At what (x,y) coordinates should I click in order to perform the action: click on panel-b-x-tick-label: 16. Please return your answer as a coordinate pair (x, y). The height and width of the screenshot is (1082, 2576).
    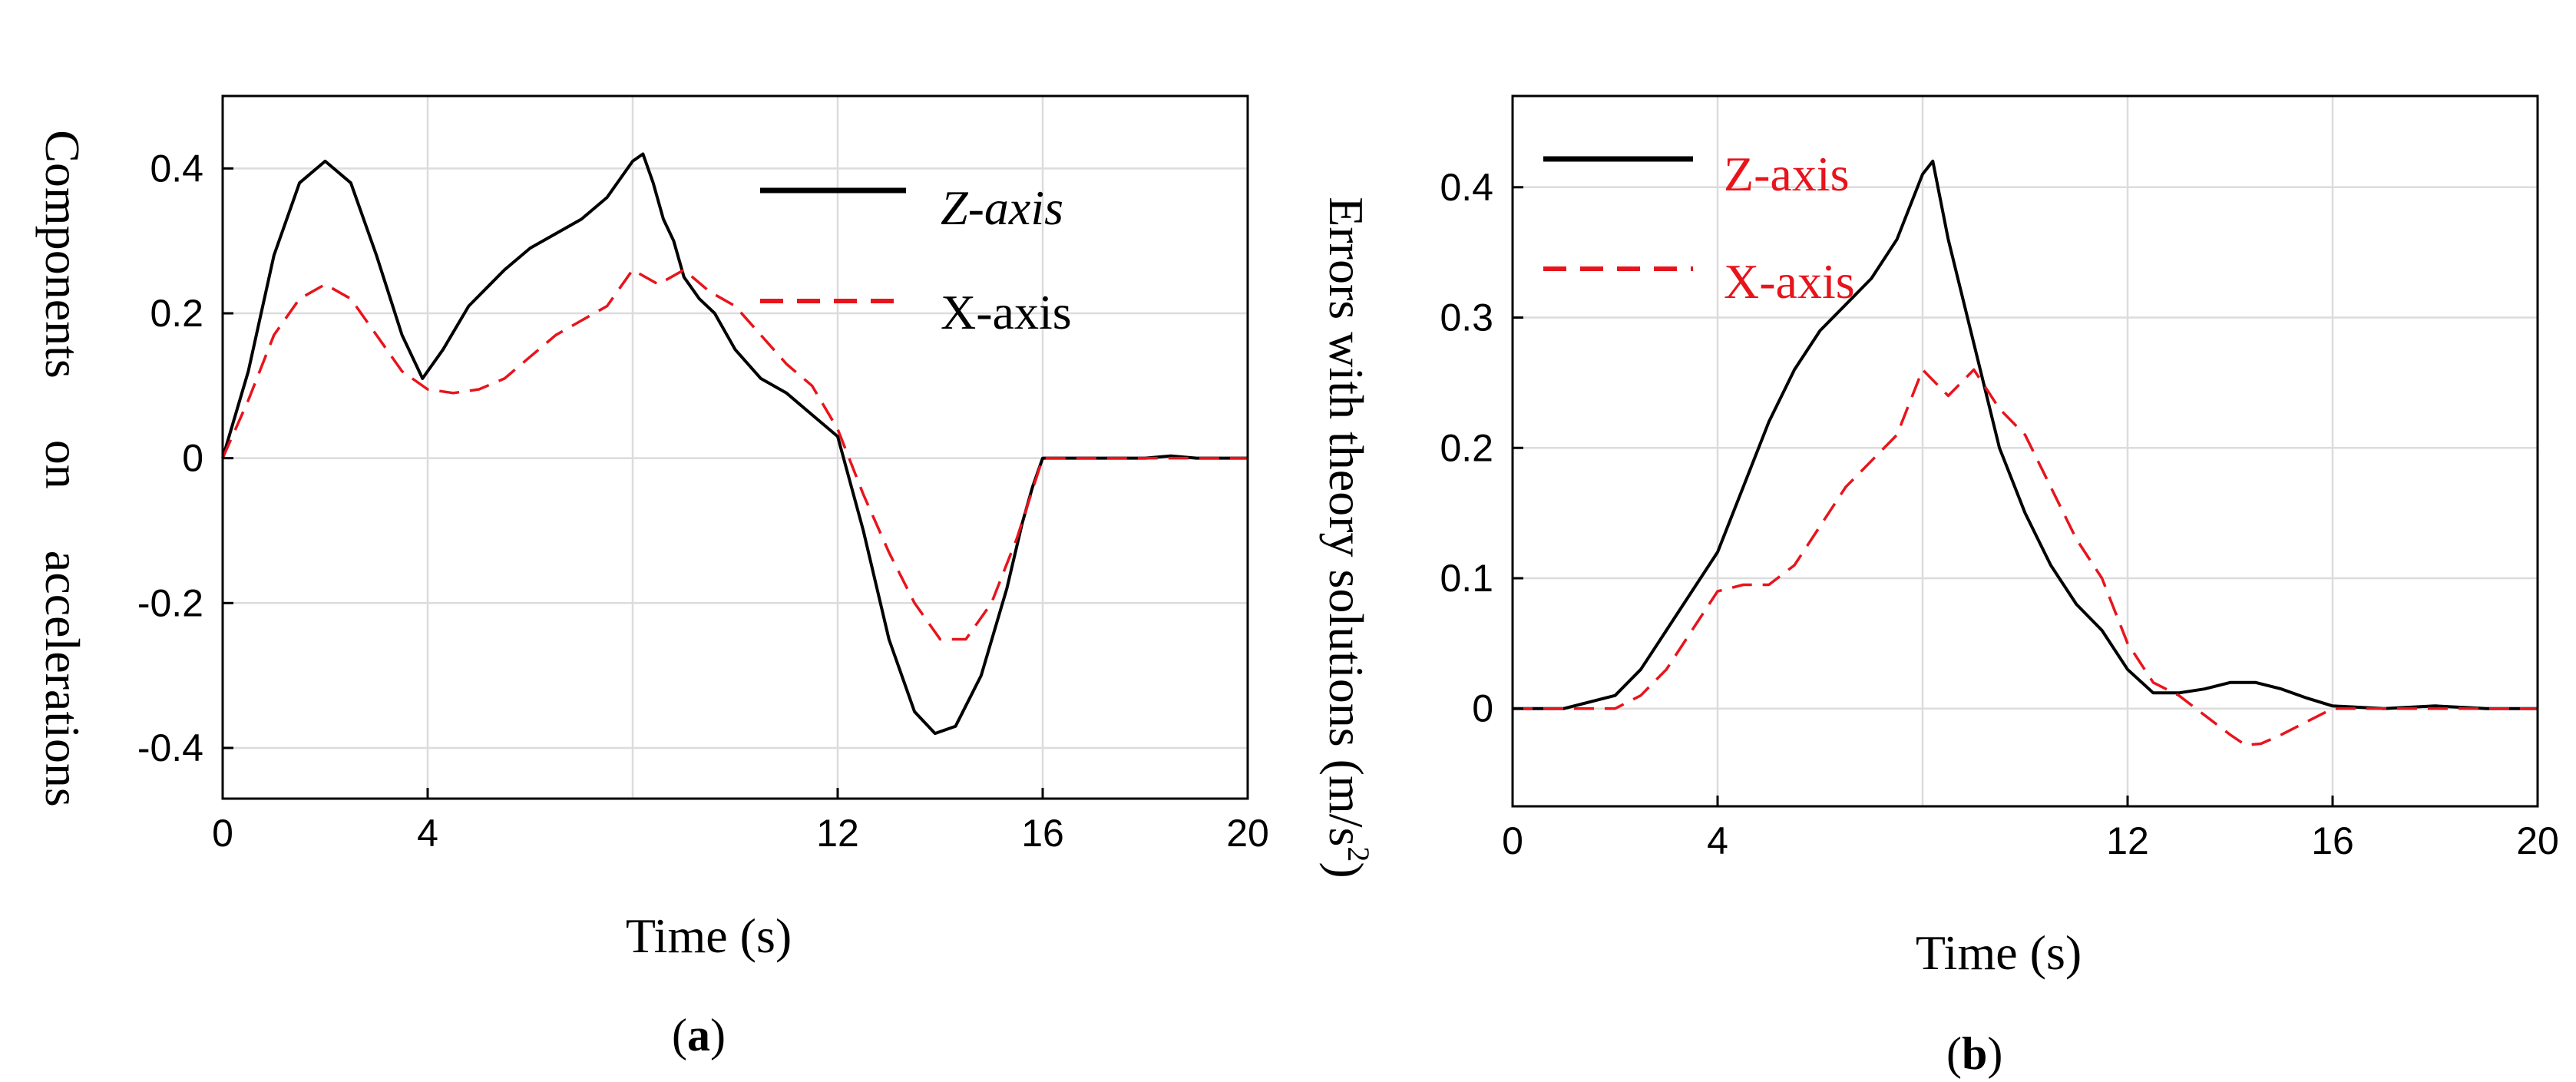
    Looking at the image, I should click on (2332, 840).